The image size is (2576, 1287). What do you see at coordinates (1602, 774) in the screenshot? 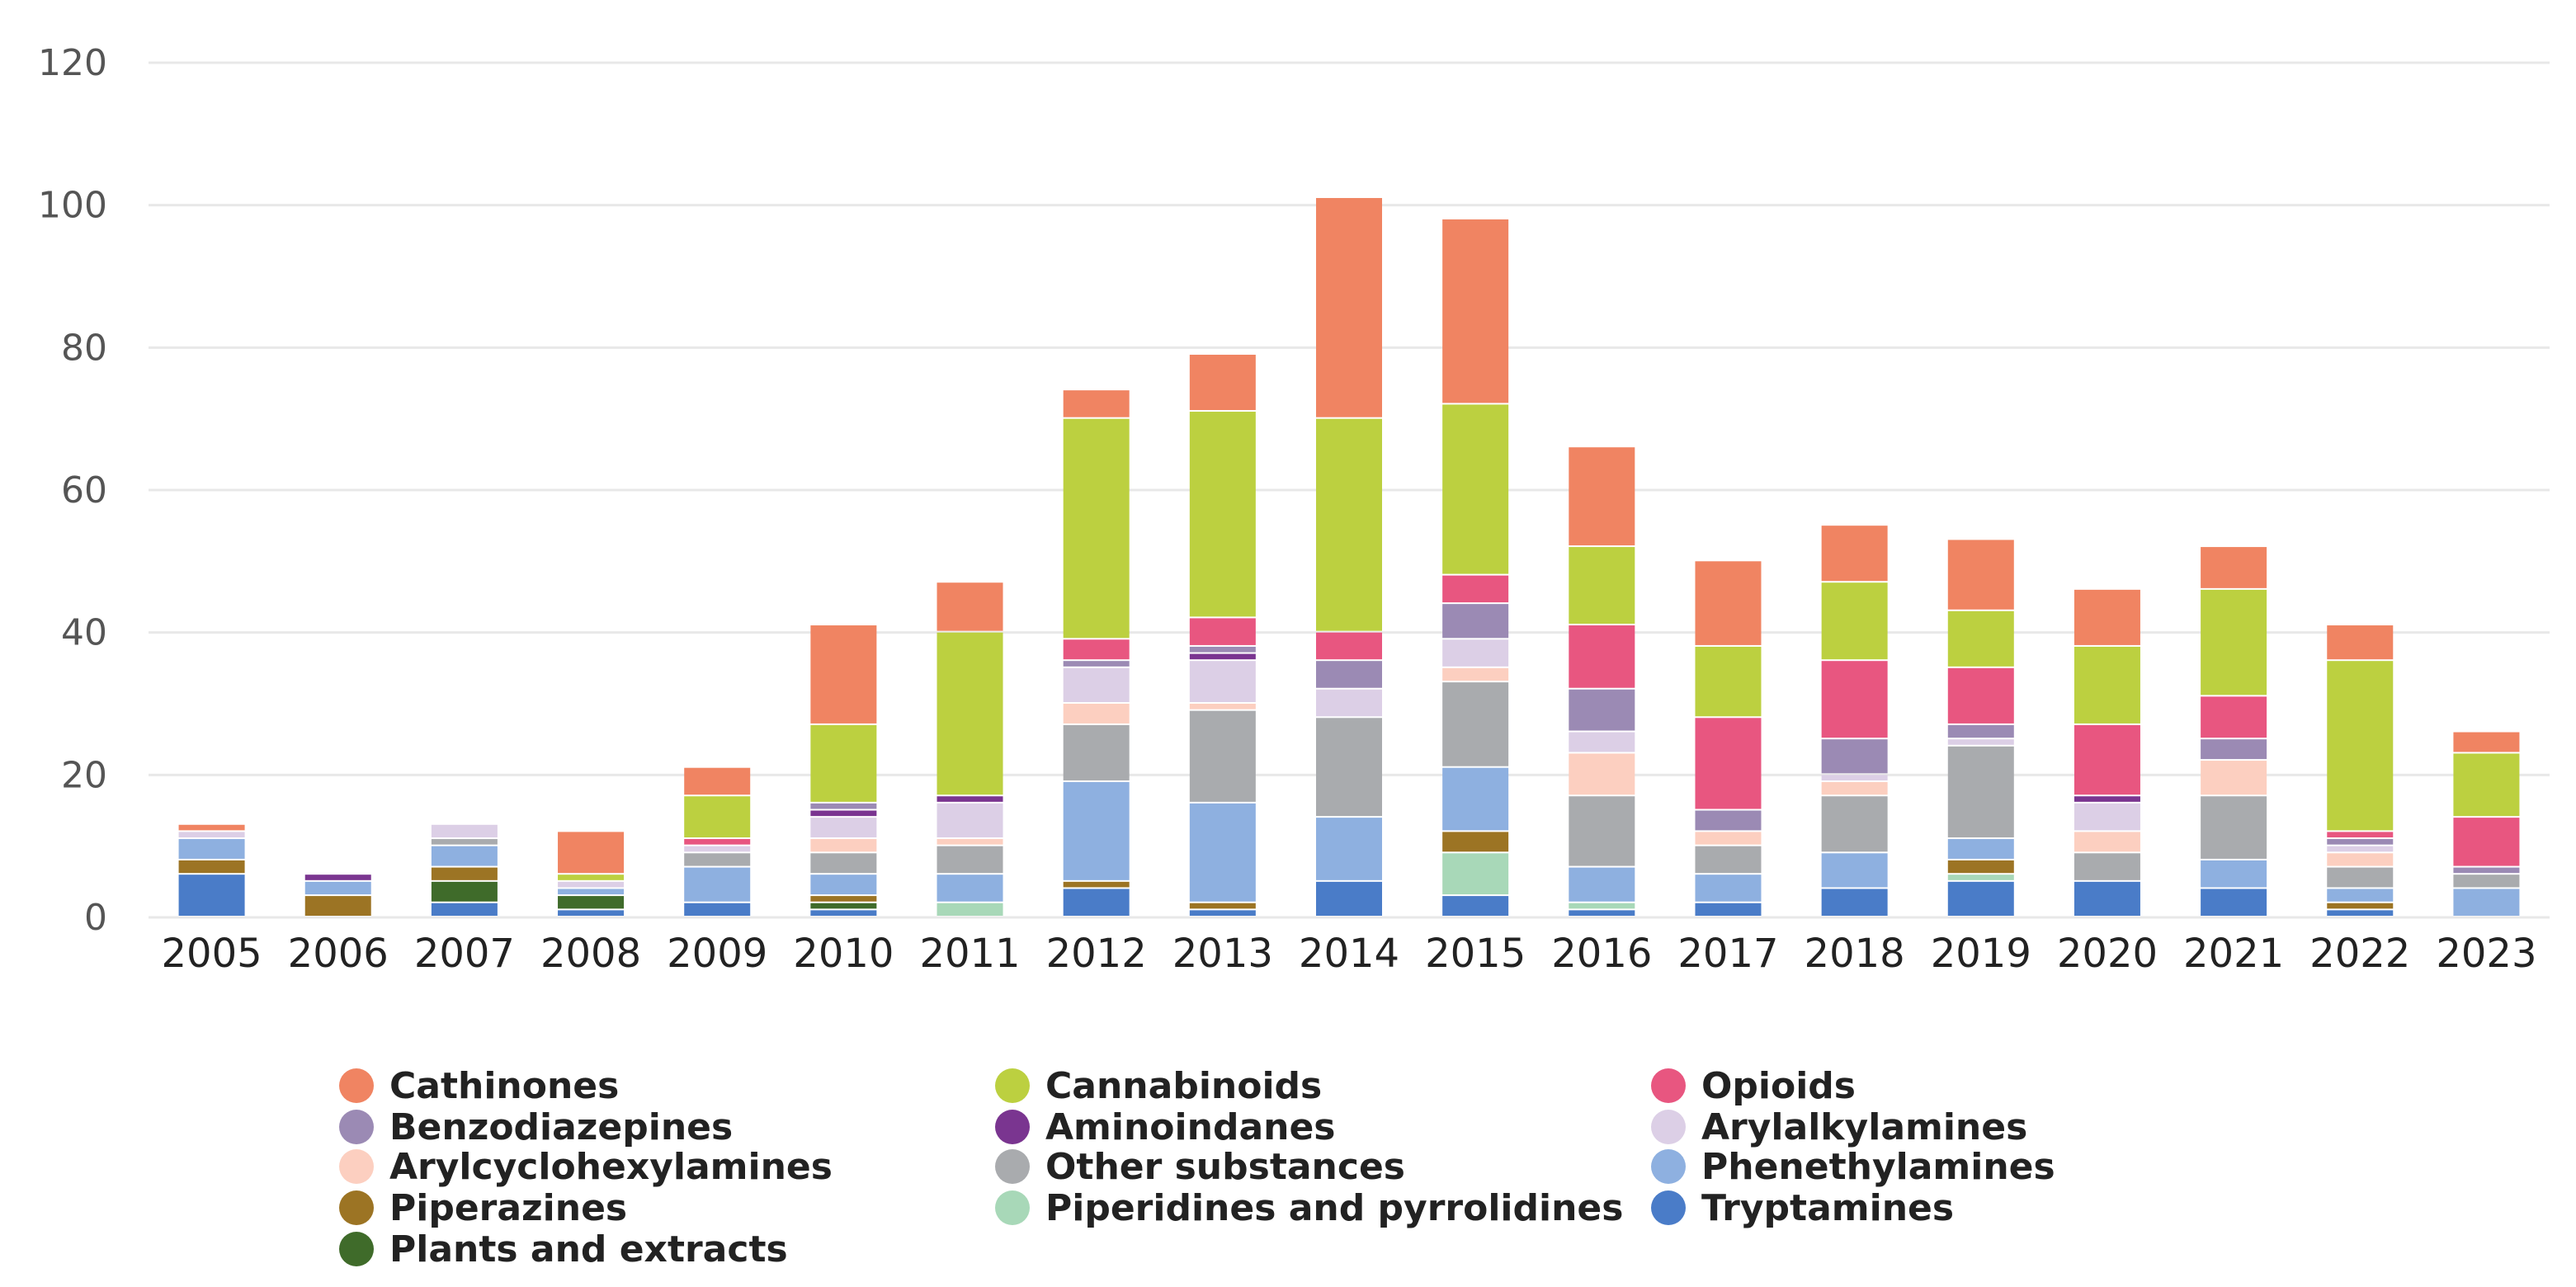
I see `bar-segment-arylcyclohexylamines-2016` at bounding box center [1602, 774].